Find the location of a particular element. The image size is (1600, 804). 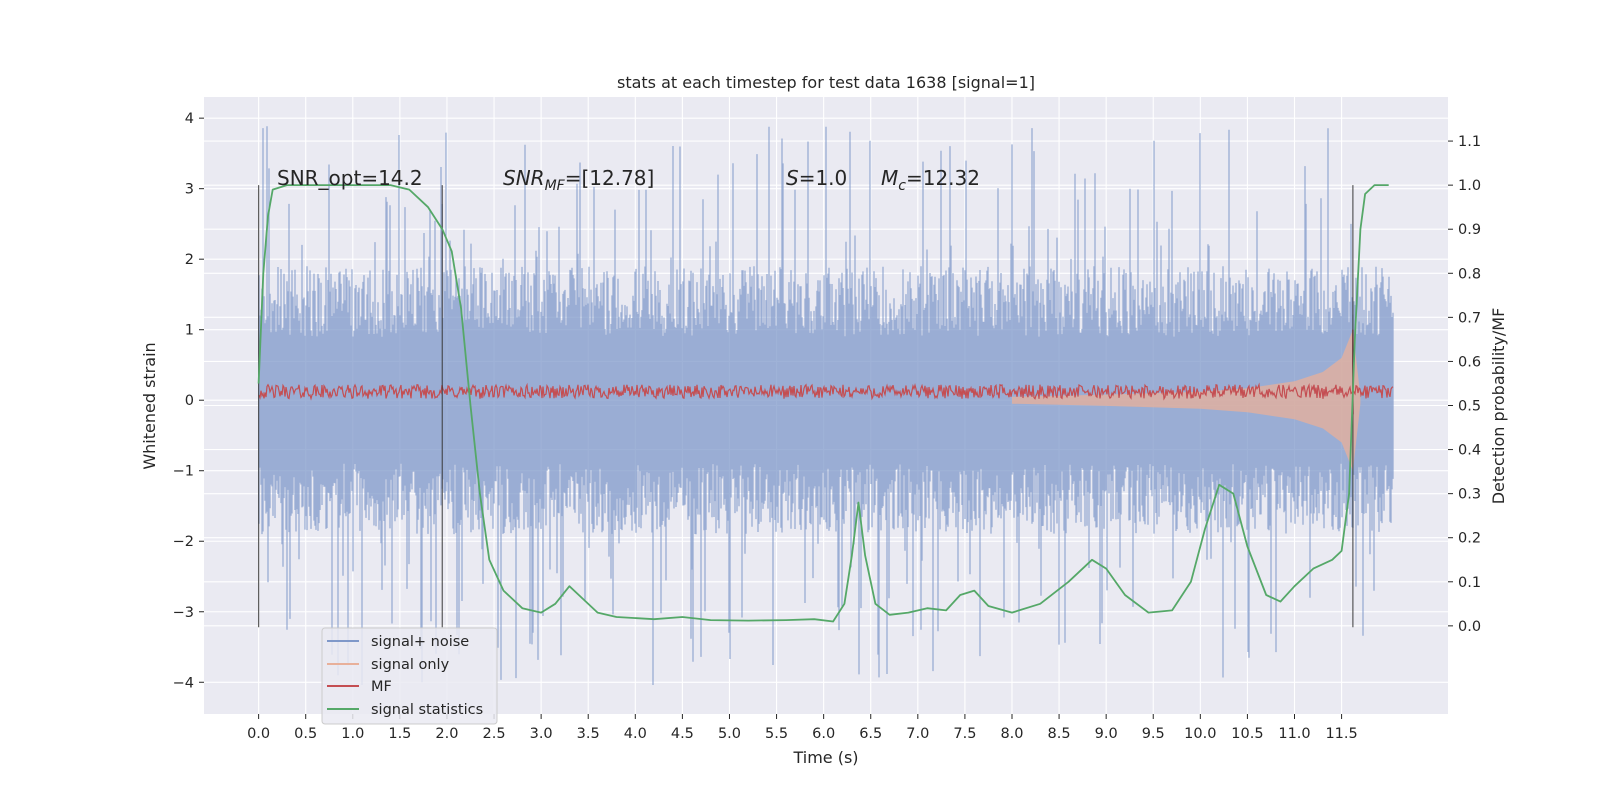

annotation-snr-opt: SNR_opt=14.2 is located at coordinates (350, 178).